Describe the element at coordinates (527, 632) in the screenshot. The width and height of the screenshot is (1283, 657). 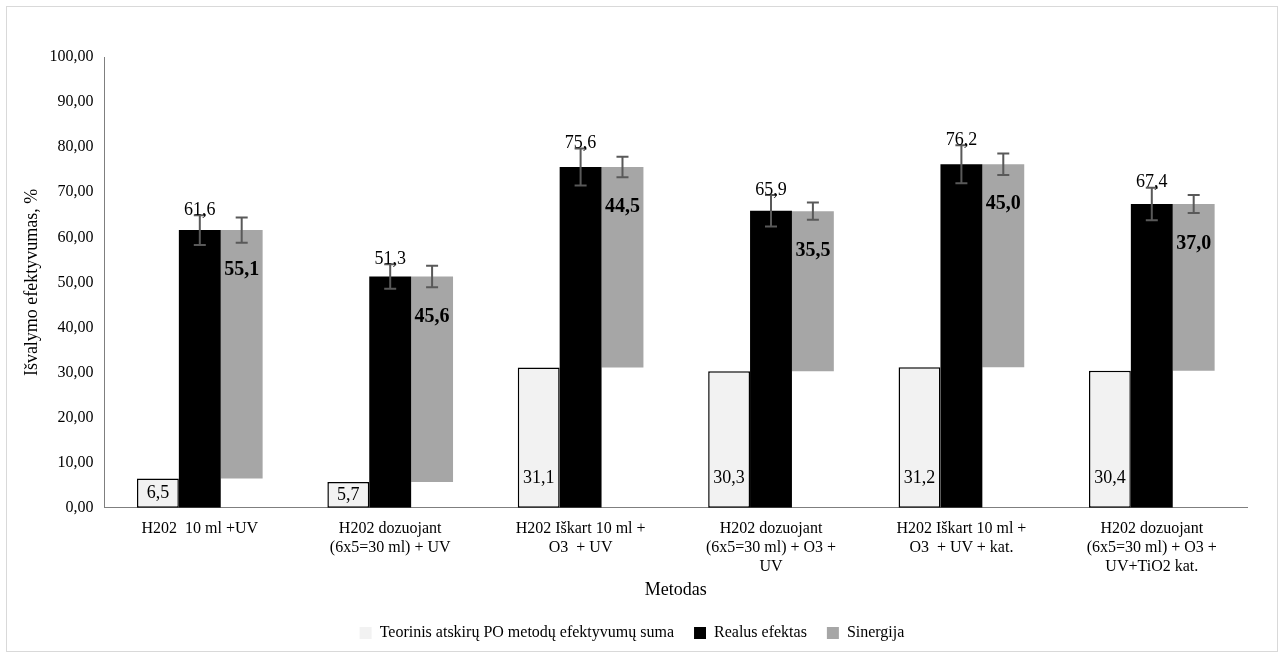
I see `legend-label: Teorinis atskirų PO metodų efektyvumų suma` at that location.